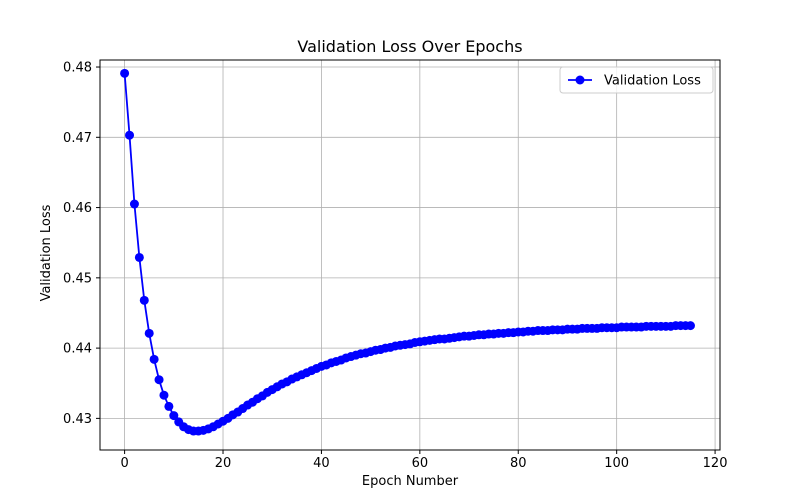 Image resolution: width=800 pixels, height=500 pixels. What do you see at coordinates (46, 252) in the screenshot?
I see `y-axis-label: Validation Loss` at bounding box center [46, 252].